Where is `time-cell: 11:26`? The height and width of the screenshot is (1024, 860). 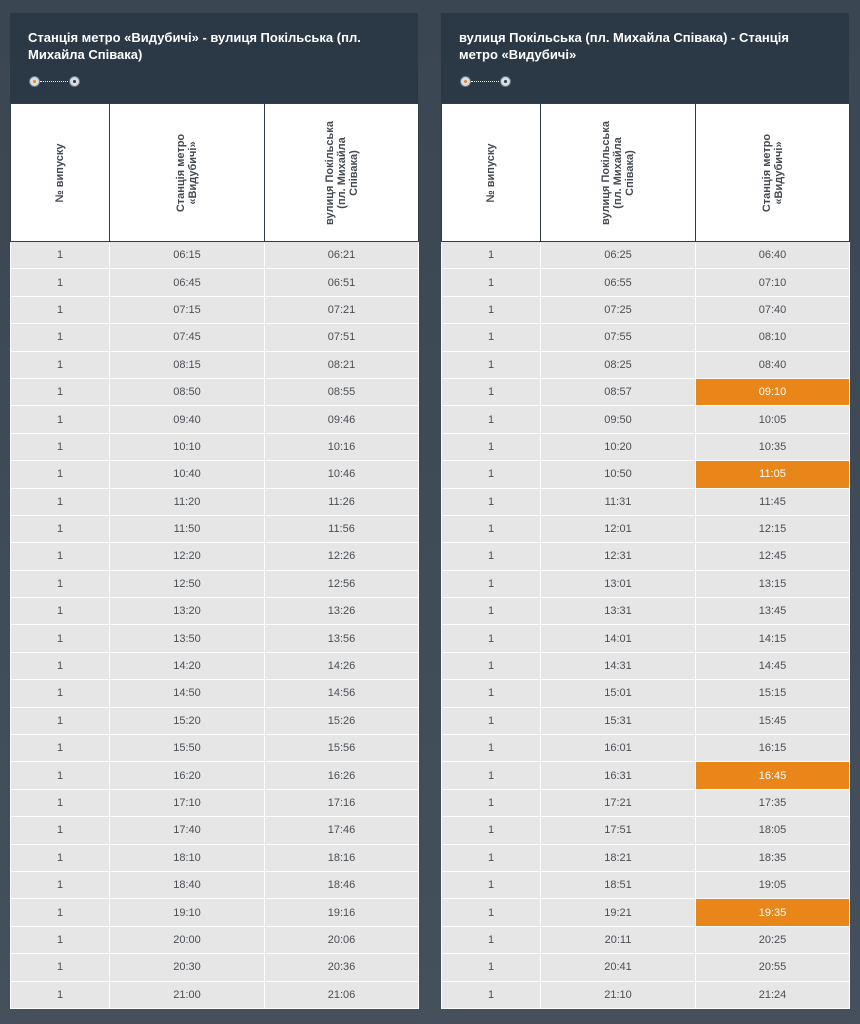
time-cell: 11:26 is located at coordinates (341, 502).